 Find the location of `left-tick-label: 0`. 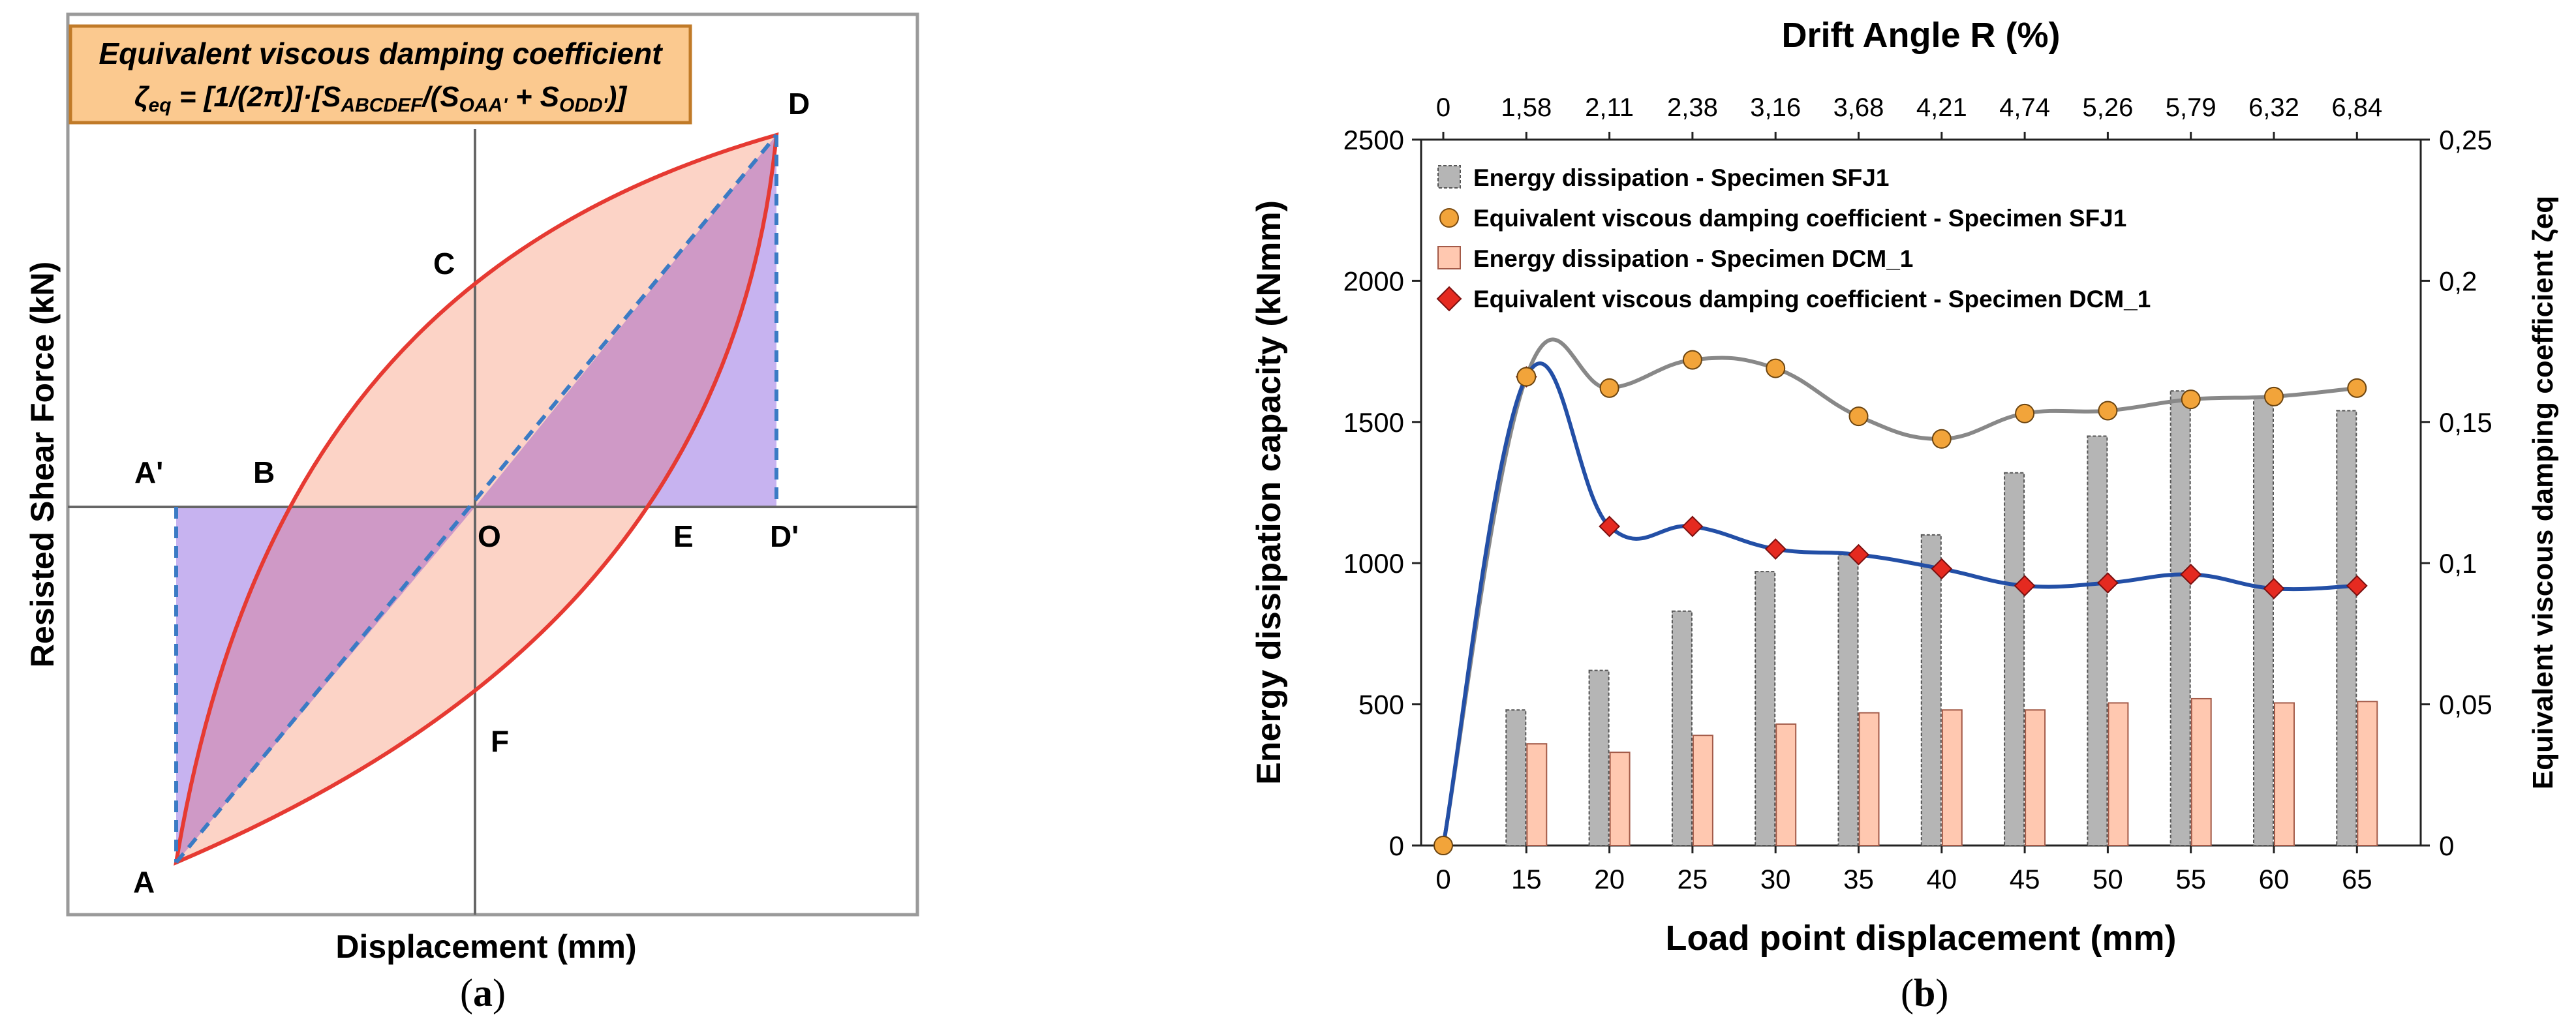

left-tick-label: 0 is located at coordinates (1397, 845).